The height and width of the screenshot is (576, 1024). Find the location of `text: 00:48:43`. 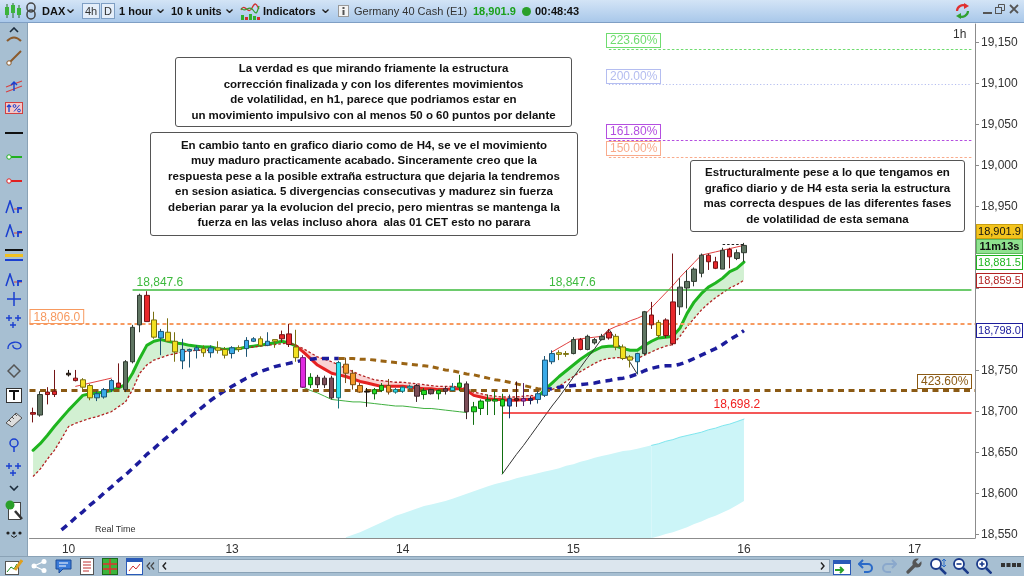

text: 00:48:43 is located at coordinates (557, 11).